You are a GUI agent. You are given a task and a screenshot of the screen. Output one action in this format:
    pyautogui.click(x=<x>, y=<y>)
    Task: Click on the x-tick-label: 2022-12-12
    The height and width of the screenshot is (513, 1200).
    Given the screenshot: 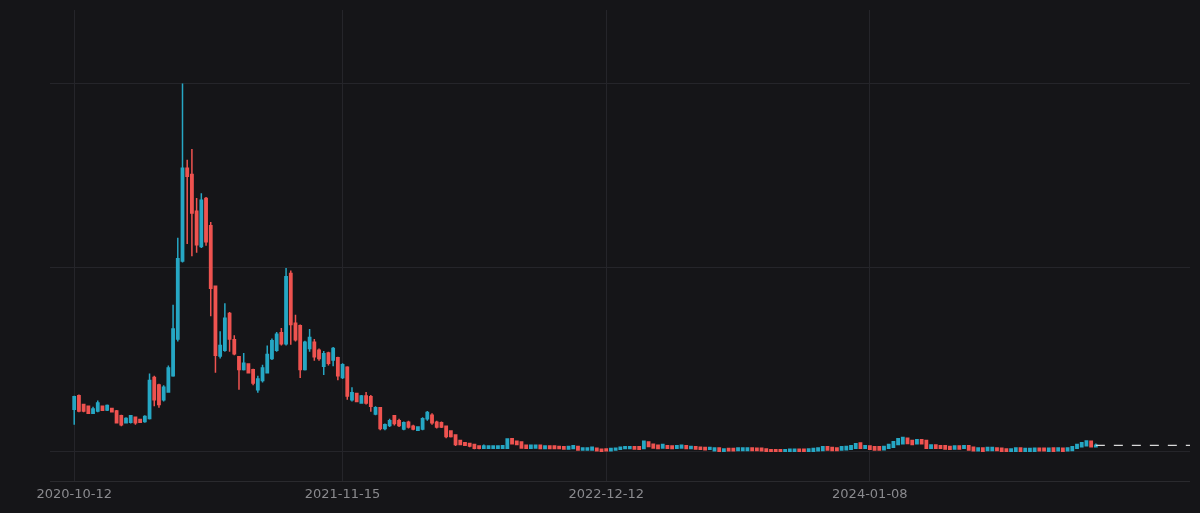 What is the action you would take?
    pyautogui.click(x=606, y=493)
    